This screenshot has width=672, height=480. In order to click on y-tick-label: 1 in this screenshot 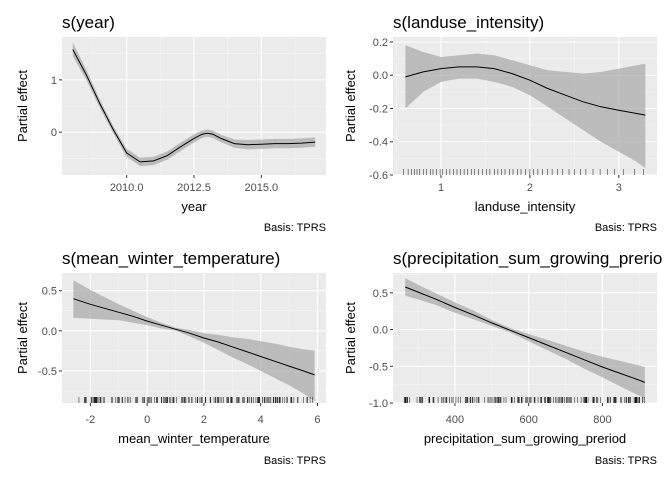, I will do `click(54, 81)`.